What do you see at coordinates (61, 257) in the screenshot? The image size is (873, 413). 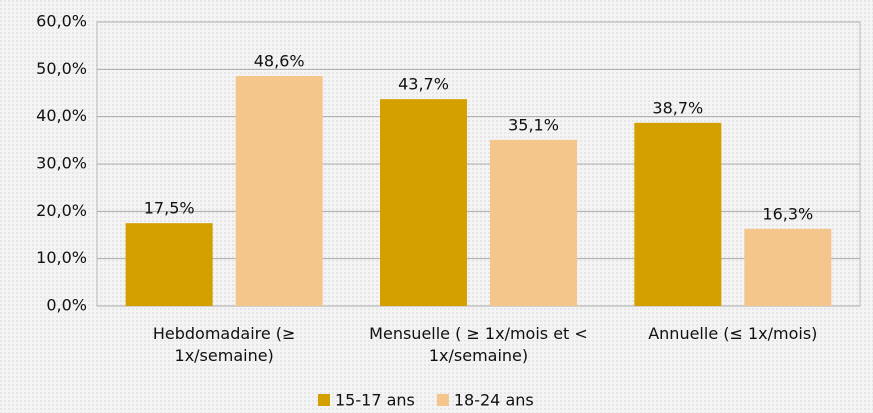 I see `y-tick-label: 10,0%` at bounding box center [61, 257].